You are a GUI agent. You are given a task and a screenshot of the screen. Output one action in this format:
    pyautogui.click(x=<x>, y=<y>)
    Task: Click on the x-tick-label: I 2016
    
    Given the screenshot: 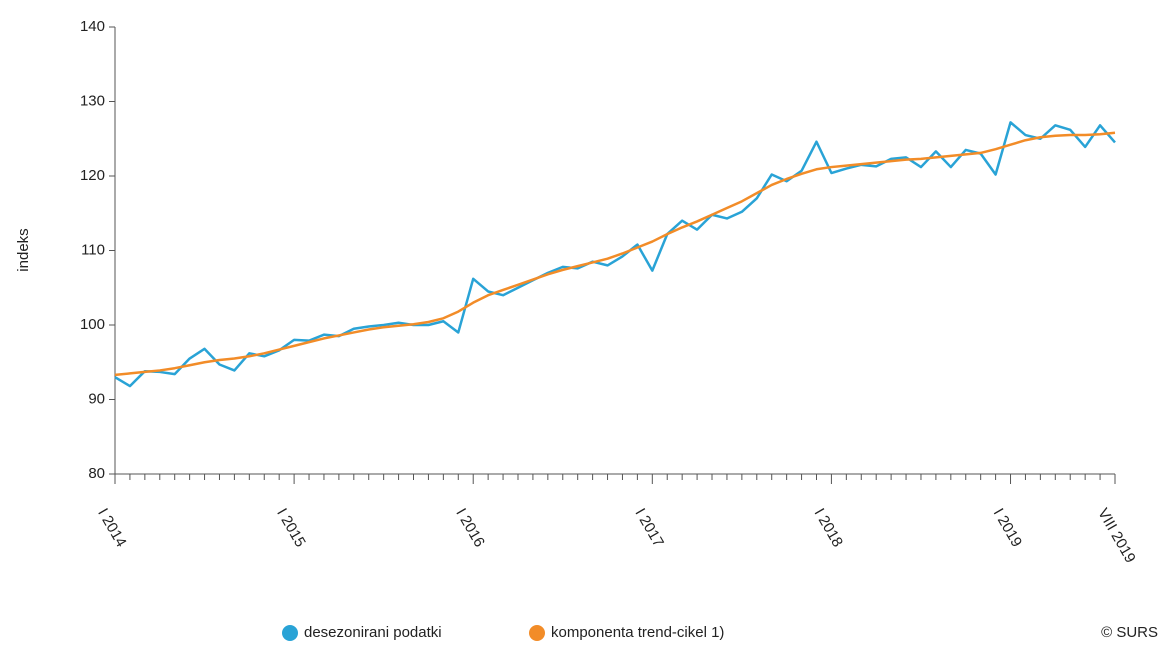 What is the action you would take?
    pyautogui.click(x=470, y=527)
    